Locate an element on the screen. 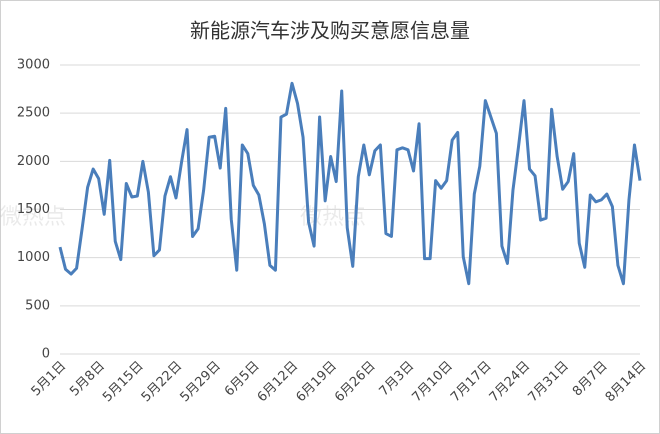 The width and height of the screenshot is (660, 434). y-tick-label: 500 is located at coordinates (37, 305).